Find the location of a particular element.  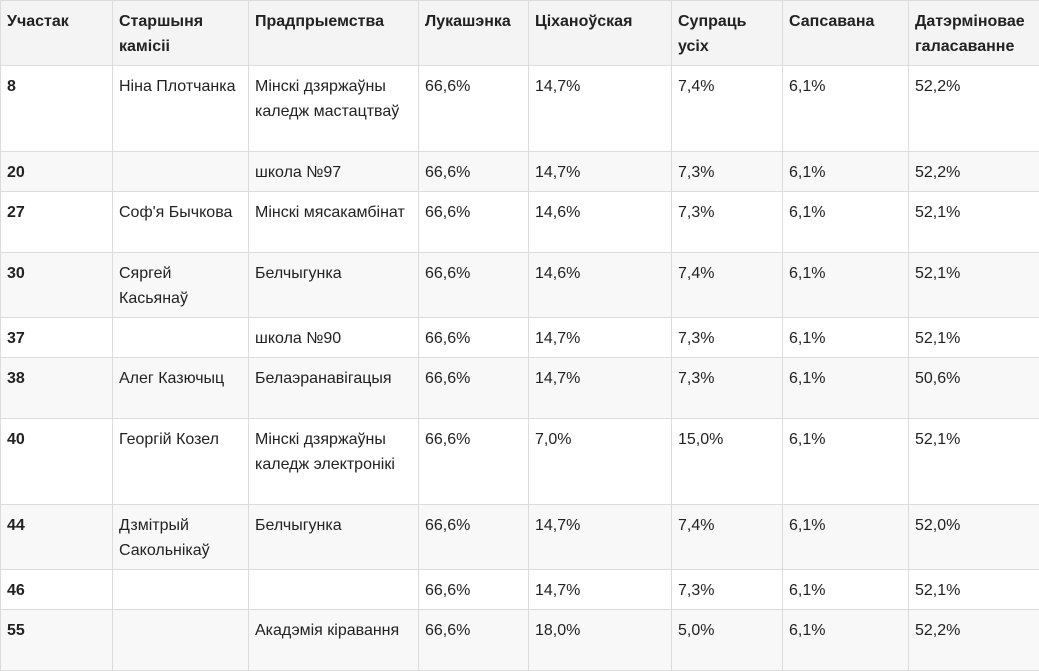

cell-chair: Дзмітрый Сакольнікаў is located at coordinates (181, 537).